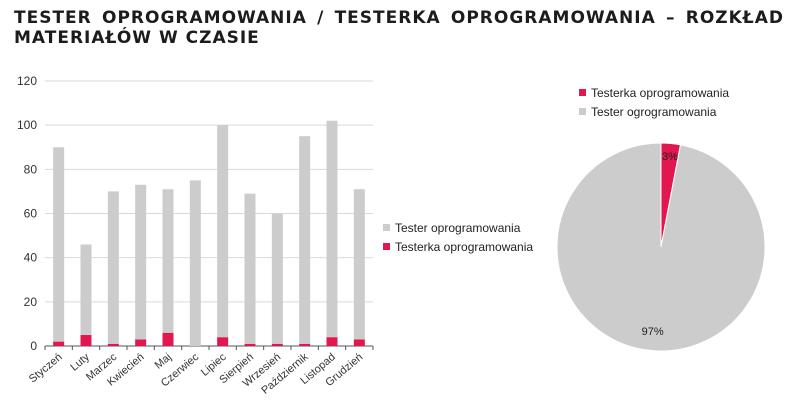 This screenshot has width=803, height=406. What do you see at coordinates (163, 361) in the screenshot?
I see `x-tick-label: Maj` at bounding box center [163, 361].